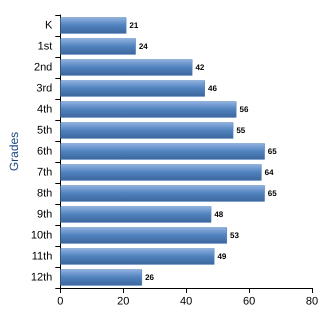 This screenshot has height=330, width=330. What do you see at coordinates (244, 109) in the screenshot?
I see `data-label: 56` at bounding box center [244, 109].